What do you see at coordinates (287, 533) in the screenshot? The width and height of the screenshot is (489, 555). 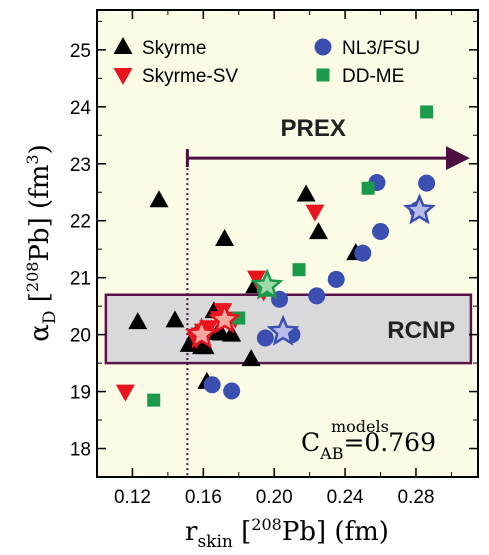 I see `x-axis-label: rskin [208Pb] (fm)` at bounding box center [287, 533].